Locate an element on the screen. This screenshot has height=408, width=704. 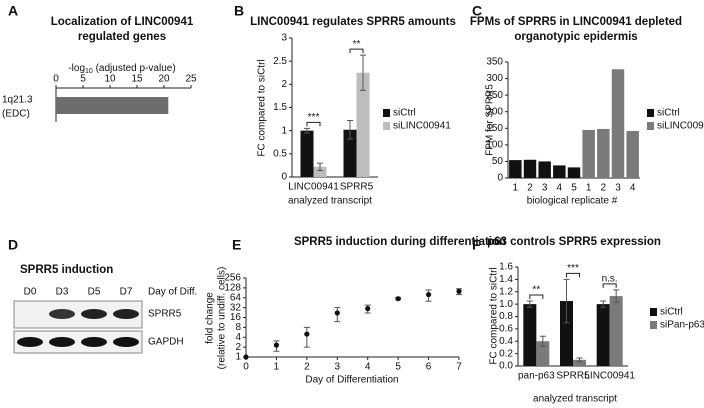
y-tick-label: (EDC) is located at coordinates (16, 114).